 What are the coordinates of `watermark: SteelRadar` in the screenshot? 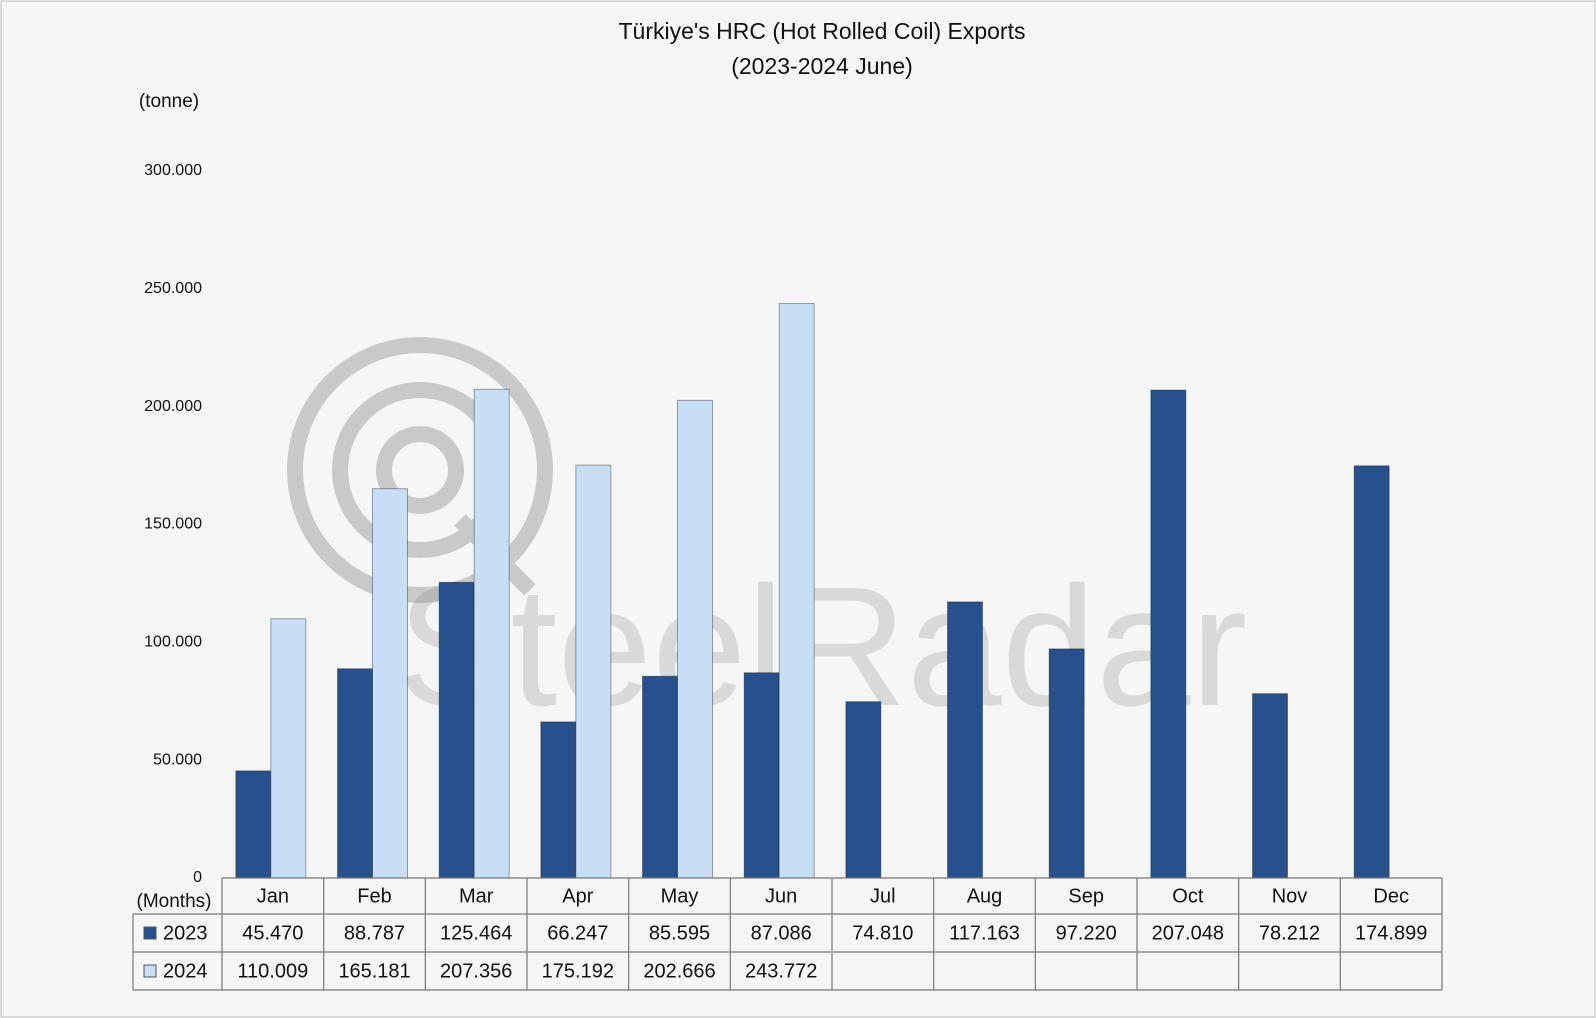 It's located at (822, 647).